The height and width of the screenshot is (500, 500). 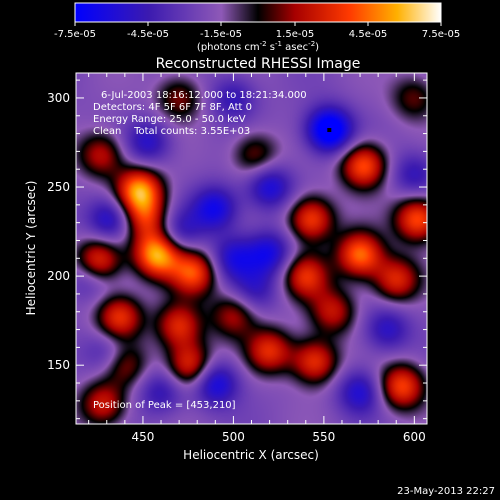 I want to click on colorbar-gradient, so click(x=258, y=12).